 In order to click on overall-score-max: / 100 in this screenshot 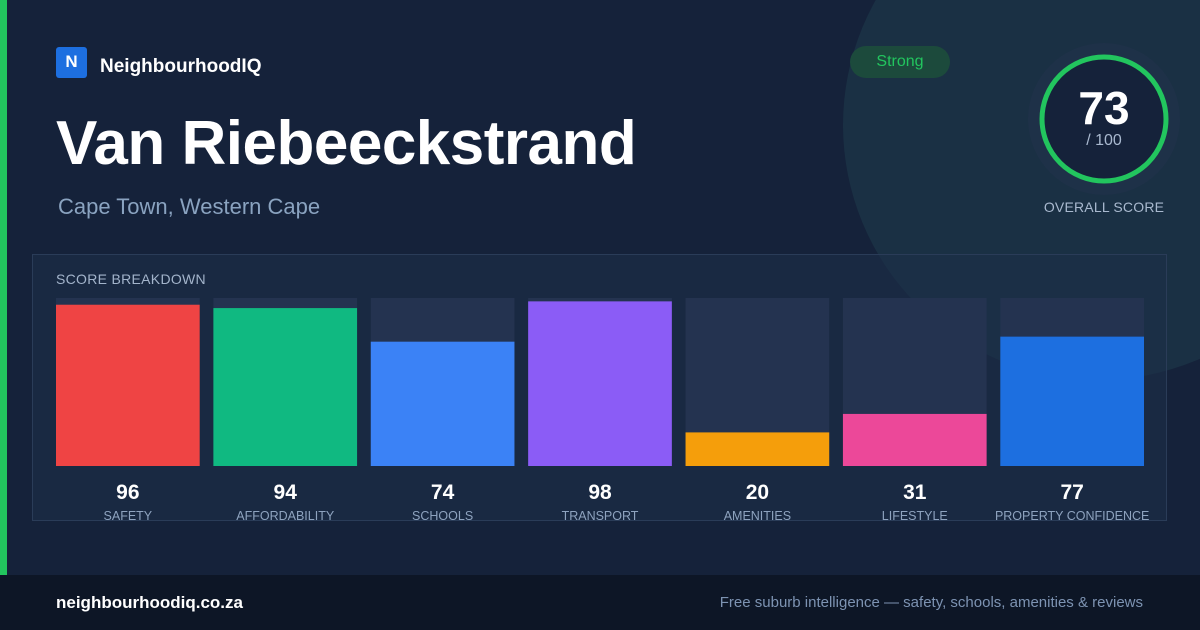, I will do `click(1104, 140)`.